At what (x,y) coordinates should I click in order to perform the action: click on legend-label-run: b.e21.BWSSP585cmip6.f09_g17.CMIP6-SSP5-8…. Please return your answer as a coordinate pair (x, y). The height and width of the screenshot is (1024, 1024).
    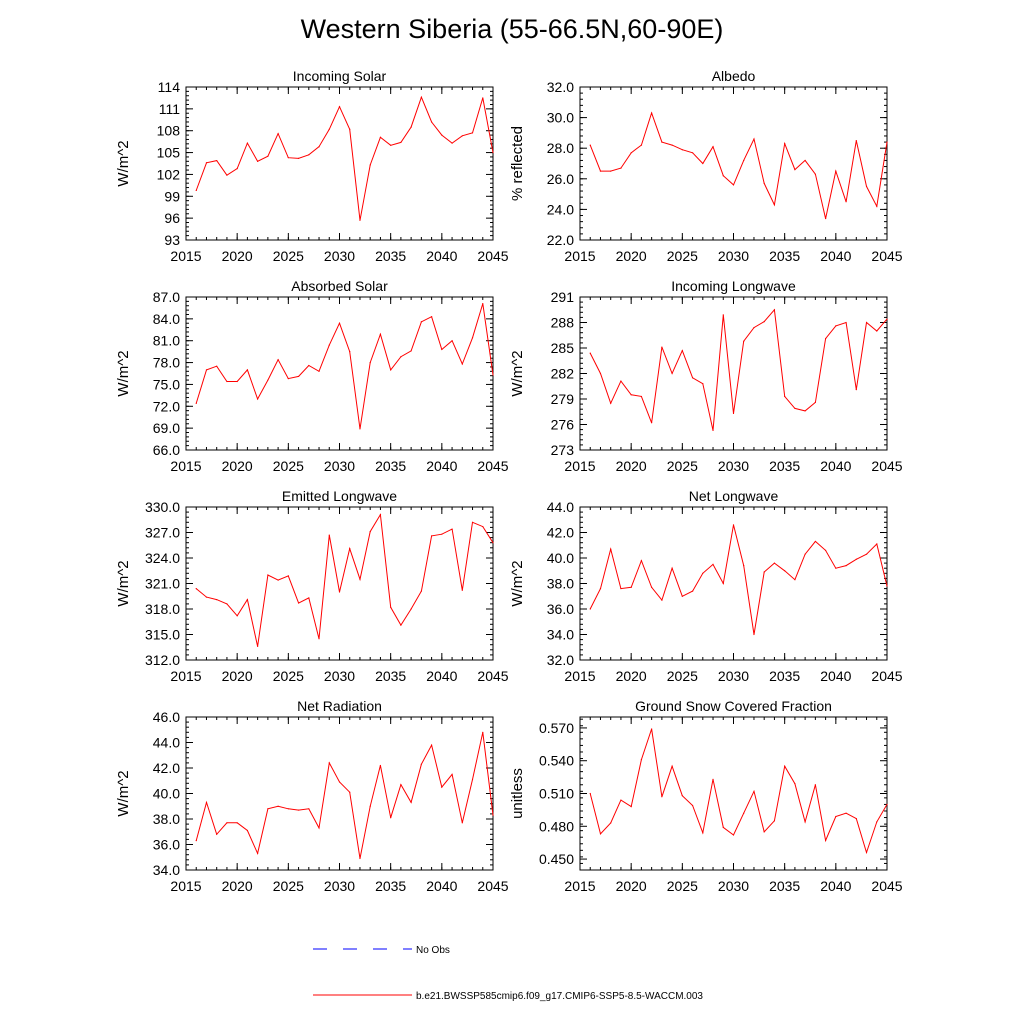
    Looking at the image, I should click on (559, 996).